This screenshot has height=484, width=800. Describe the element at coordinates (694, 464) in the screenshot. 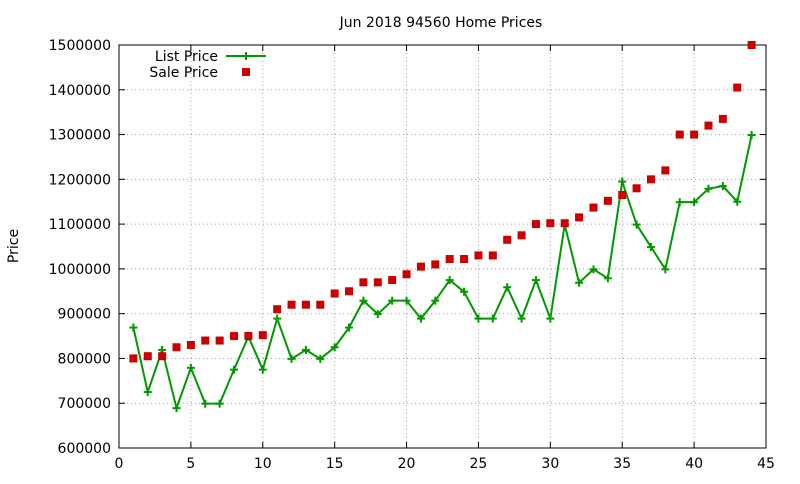

I see `x-tick-label: 40` at that location.